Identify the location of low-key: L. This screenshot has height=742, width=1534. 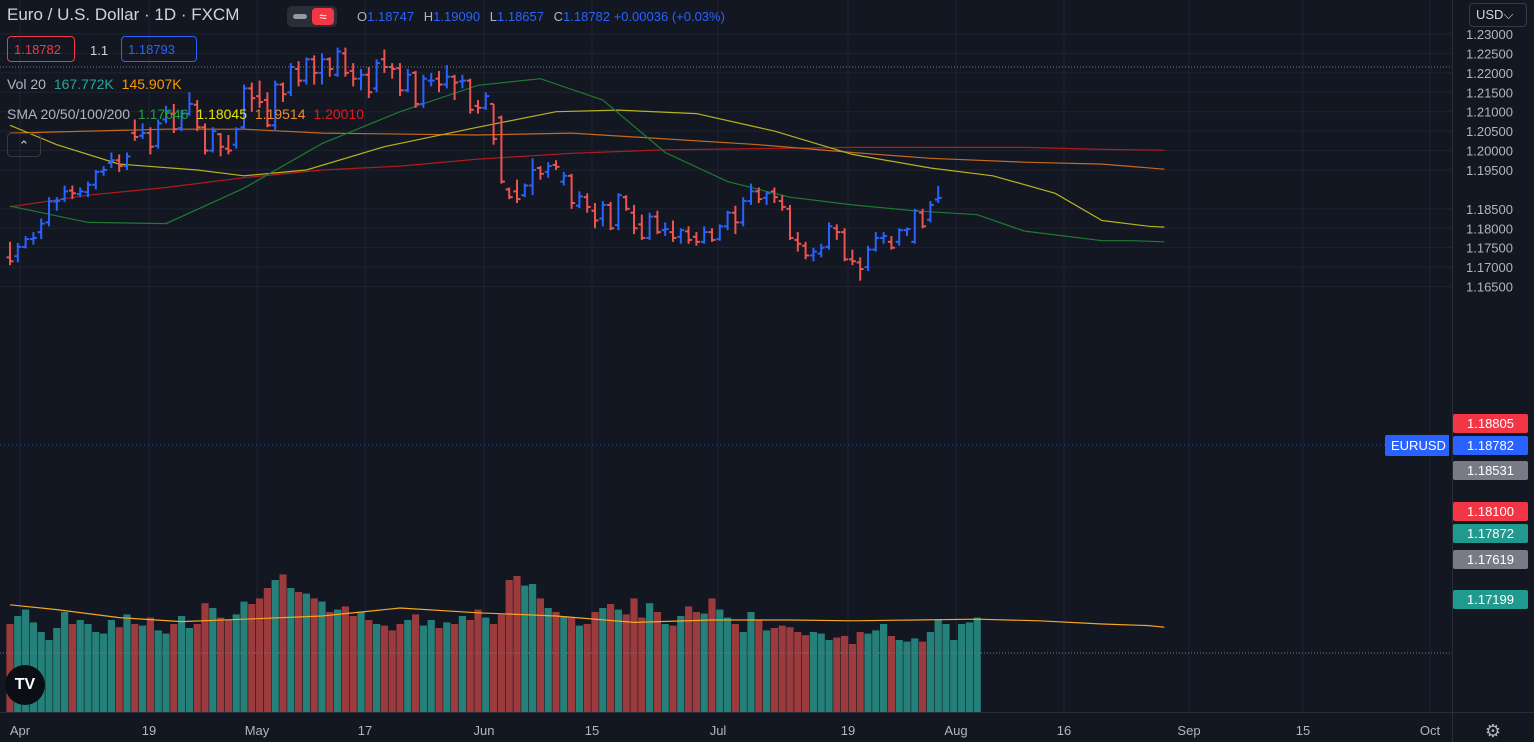
(493, 16).